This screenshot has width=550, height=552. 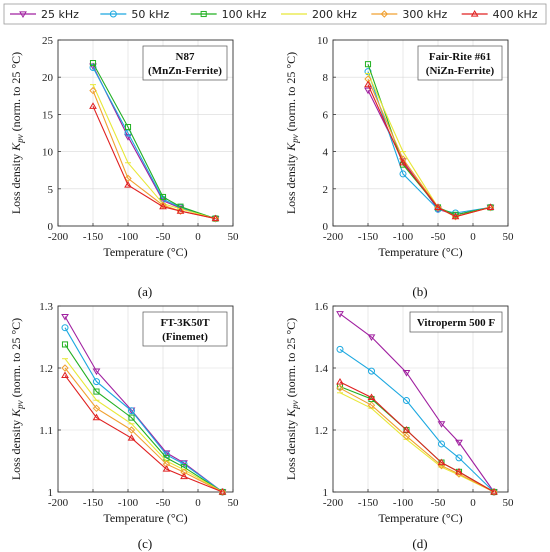 What do you see at coordinates (515, 14) in the screenshot?
I see `legend-label: 400 kHz` at bounding box center [515, 14].